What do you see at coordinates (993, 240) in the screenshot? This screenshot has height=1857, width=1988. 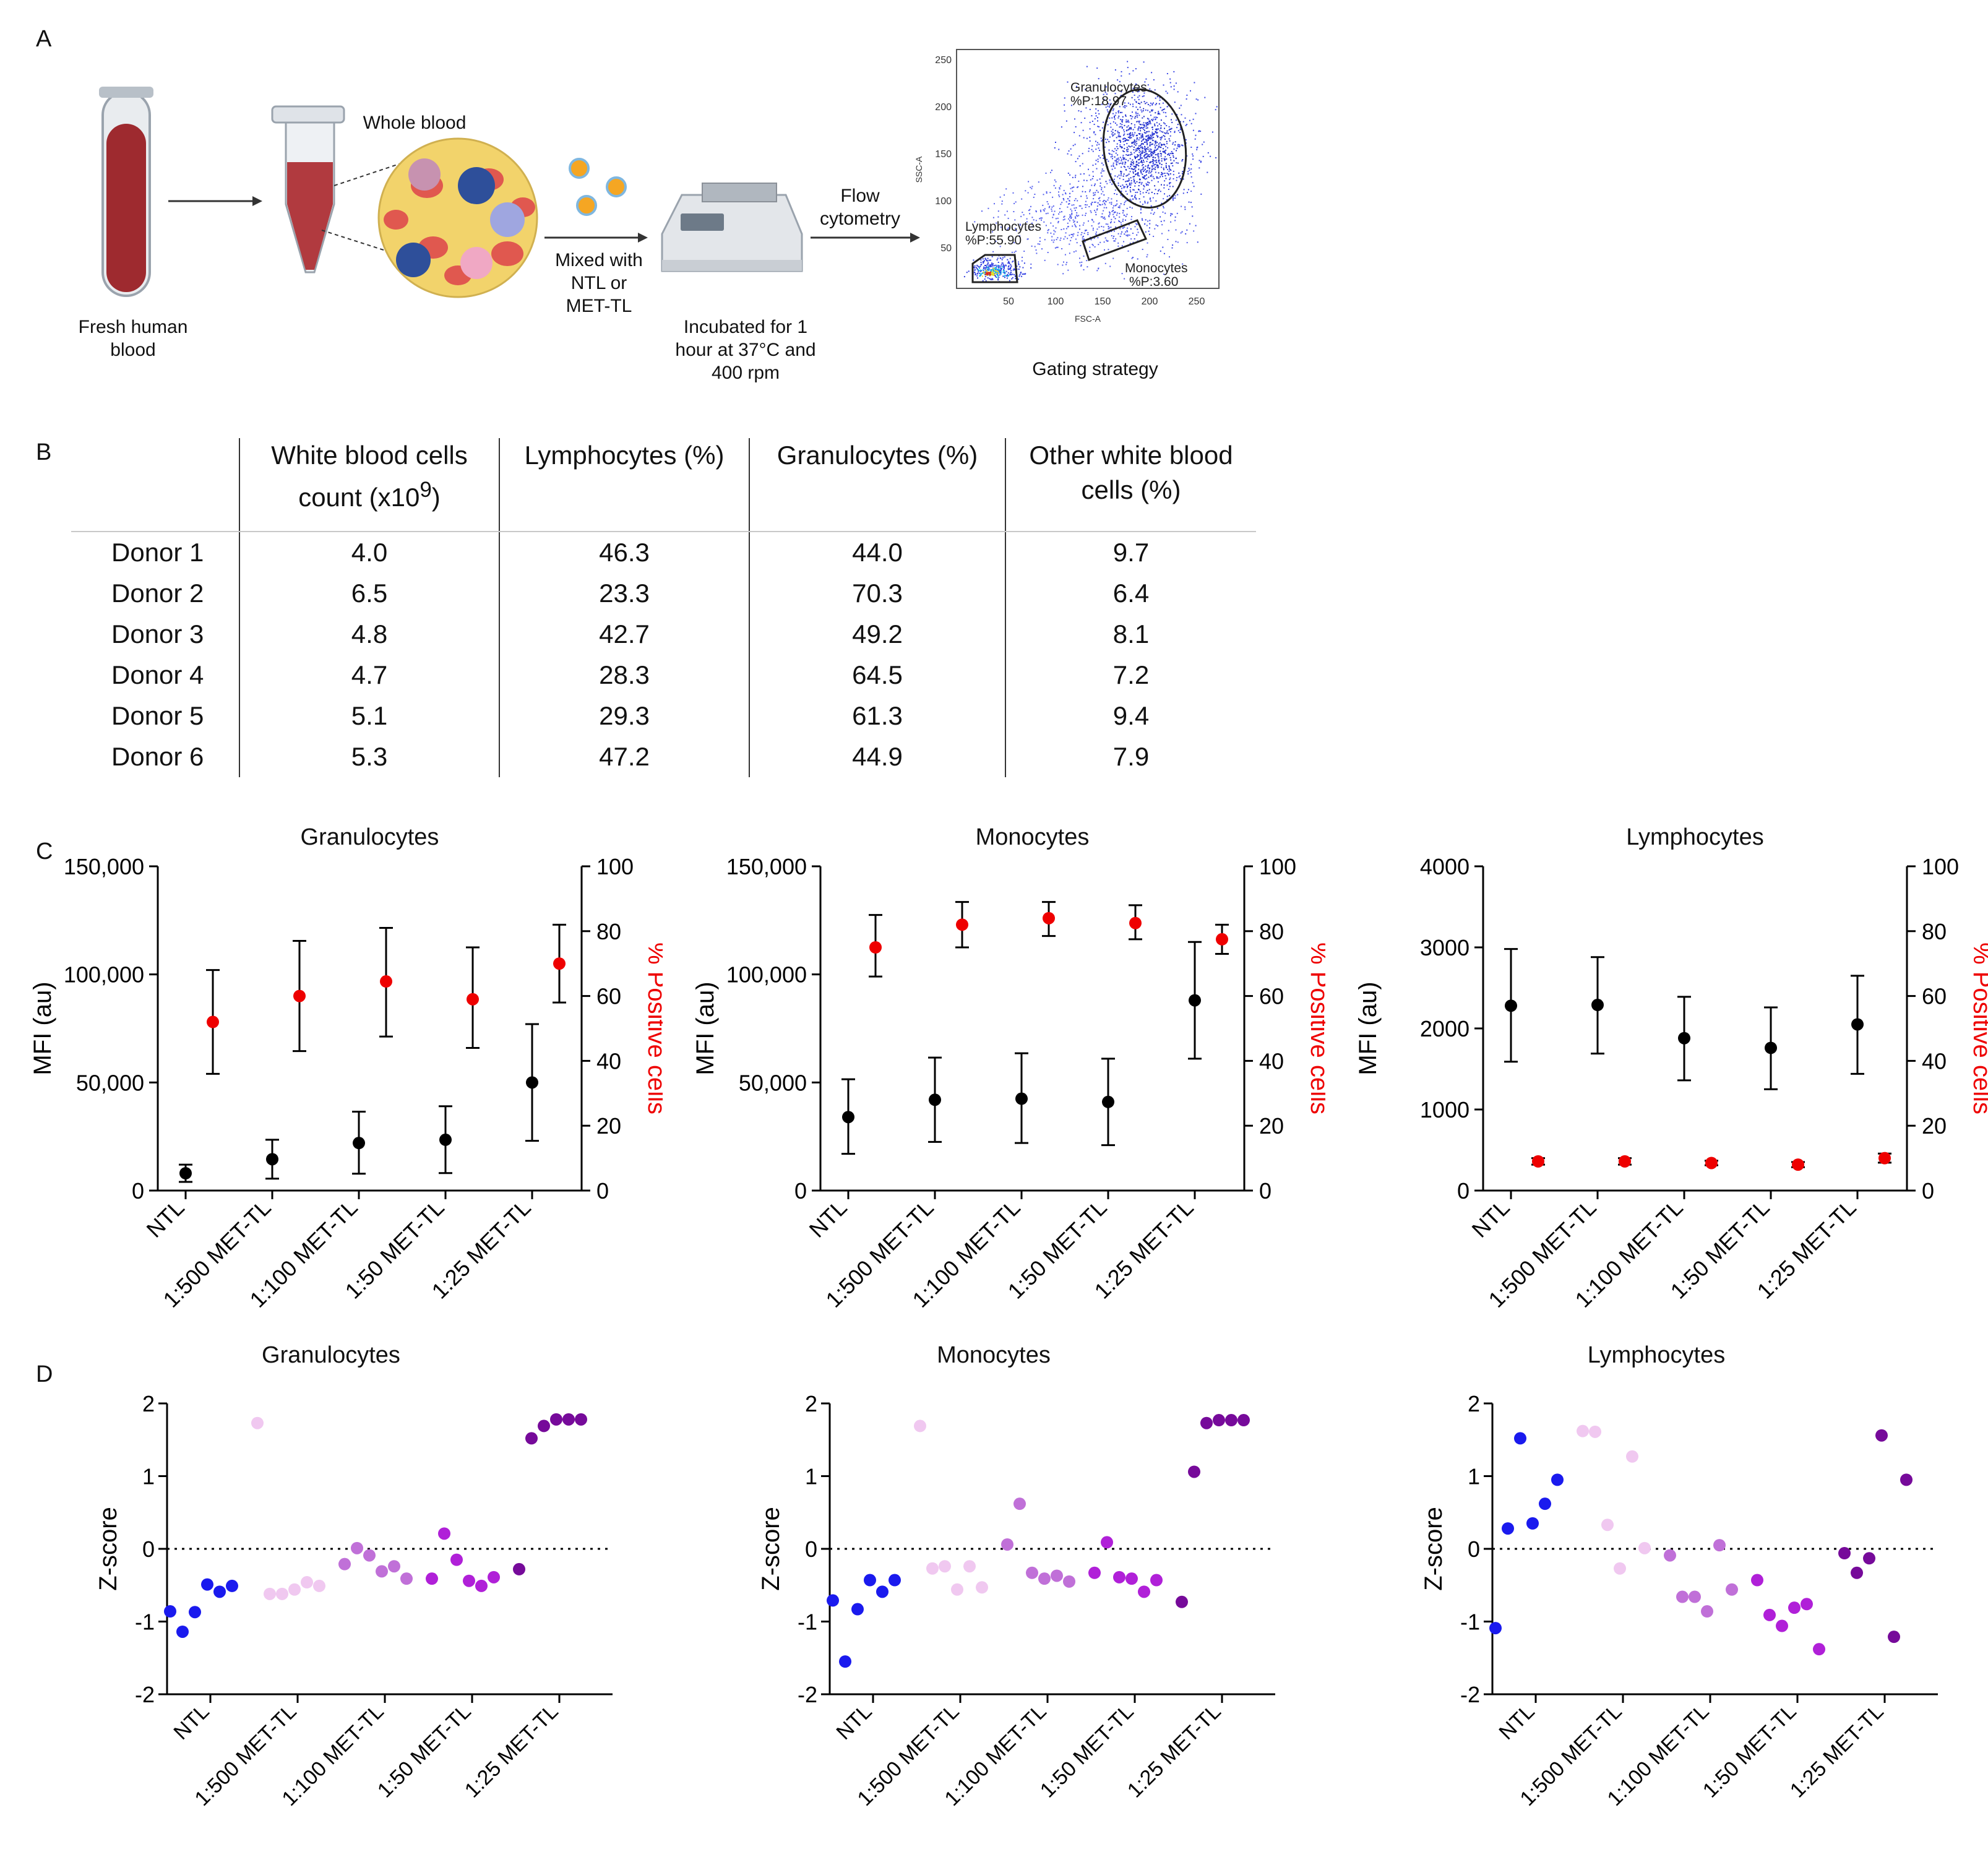 I see `gate-percent: %P:55.90` at bounding box center [993, 240].